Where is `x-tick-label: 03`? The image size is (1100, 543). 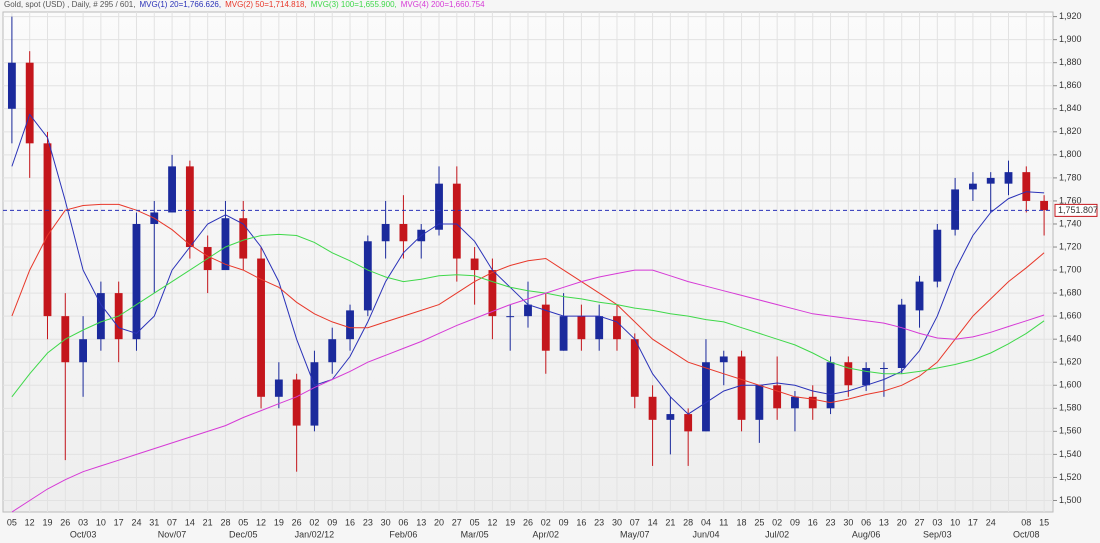
x-tick-label: 03 is located at coordinates (937, 522).